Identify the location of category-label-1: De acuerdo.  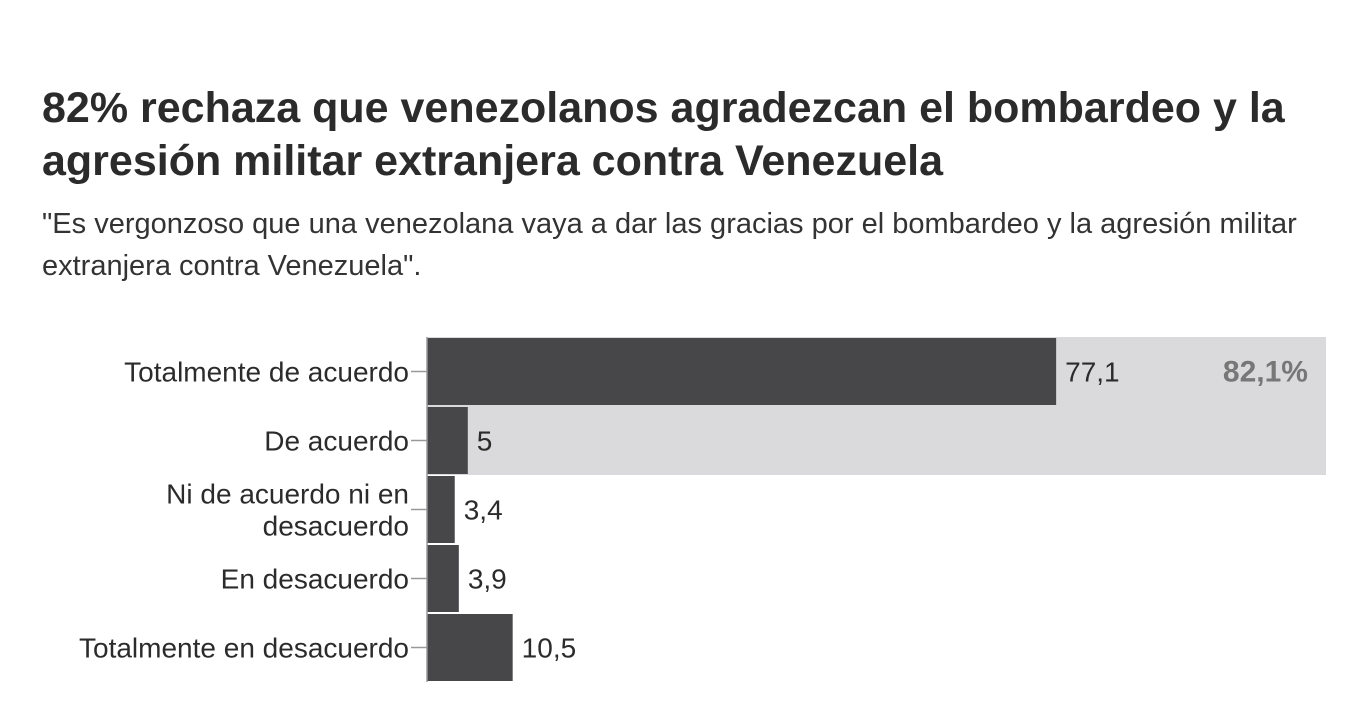
(336, 441).